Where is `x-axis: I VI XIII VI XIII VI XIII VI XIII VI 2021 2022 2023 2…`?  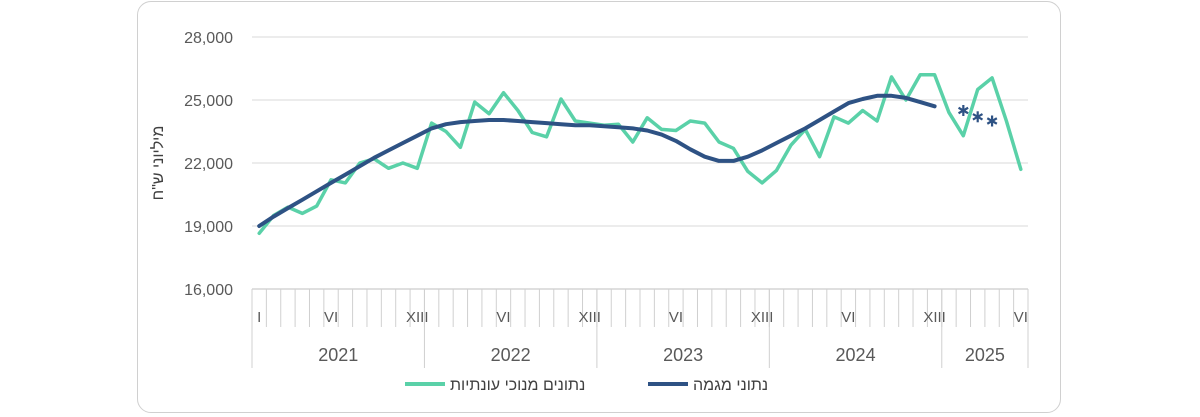
x-axis: I VI XIII VI XIII VI XIII VI XIII VI 2021 2022 2023 2… is located at coordinates (640, 328).